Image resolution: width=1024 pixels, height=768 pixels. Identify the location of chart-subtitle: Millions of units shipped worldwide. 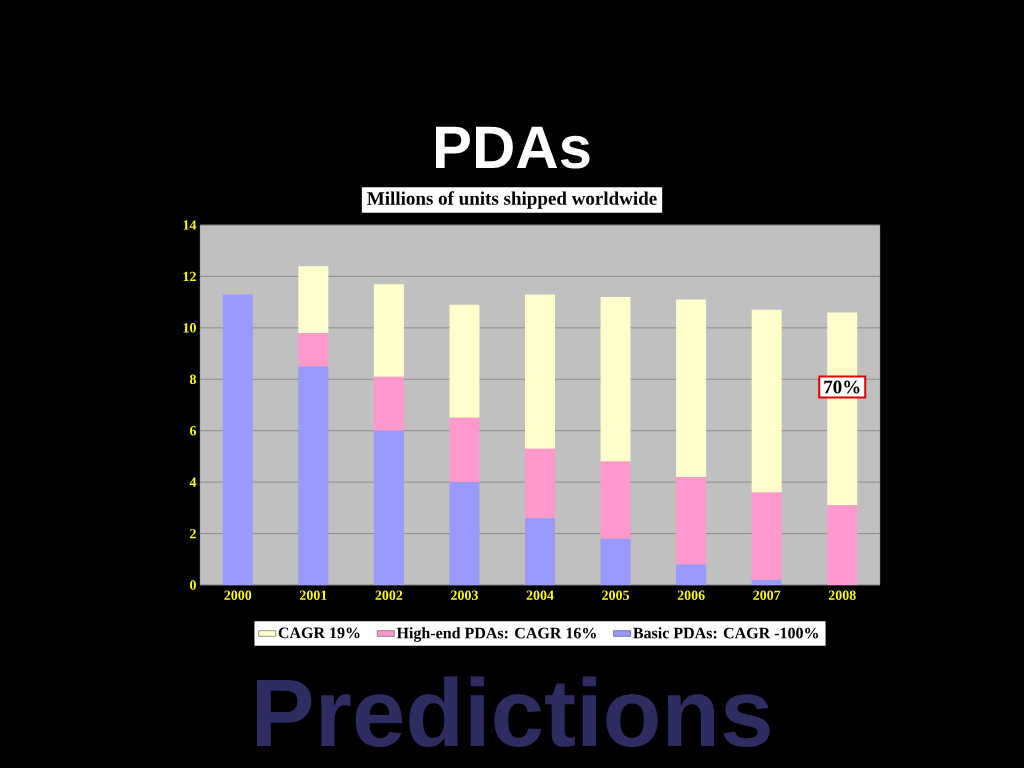
(512, 200).